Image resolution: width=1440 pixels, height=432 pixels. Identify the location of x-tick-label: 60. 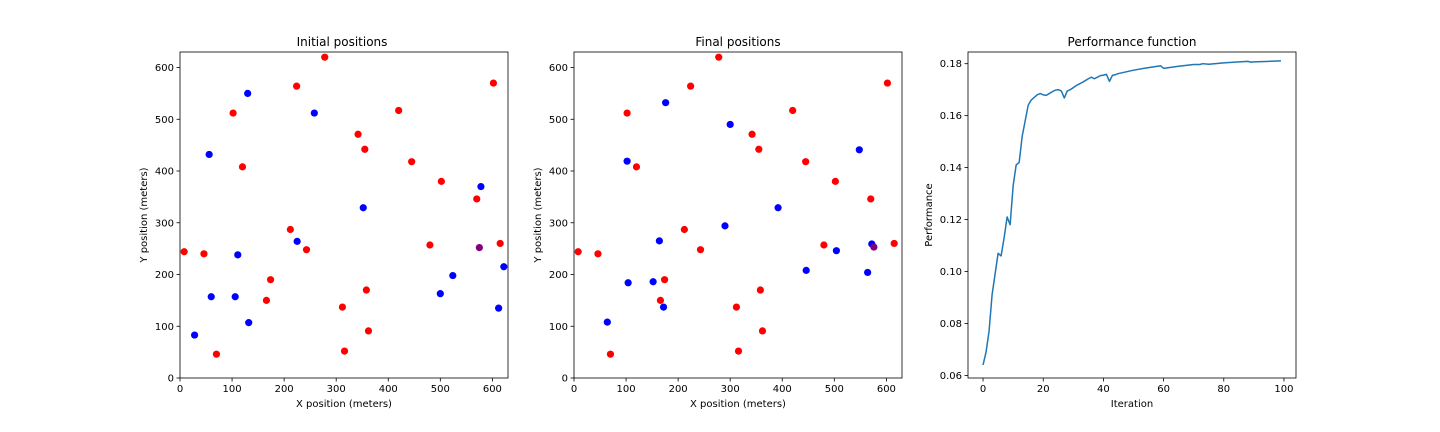
(1163, 389).